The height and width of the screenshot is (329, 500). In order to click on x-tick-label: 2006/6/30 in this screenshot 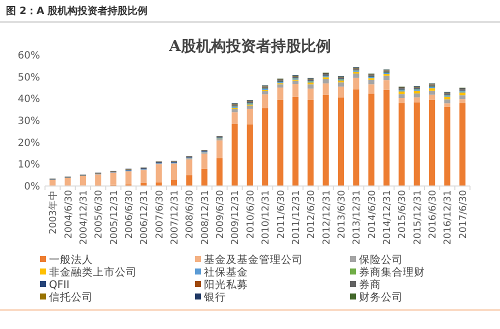, I will do `click(129, 214)`.